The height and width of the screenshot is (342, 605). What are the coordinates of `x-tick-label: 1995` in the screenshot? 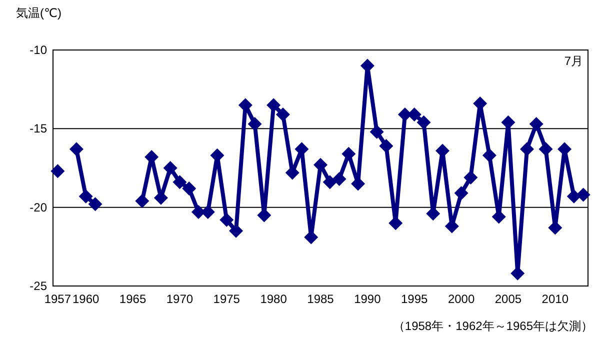 It's located at (414, 299).